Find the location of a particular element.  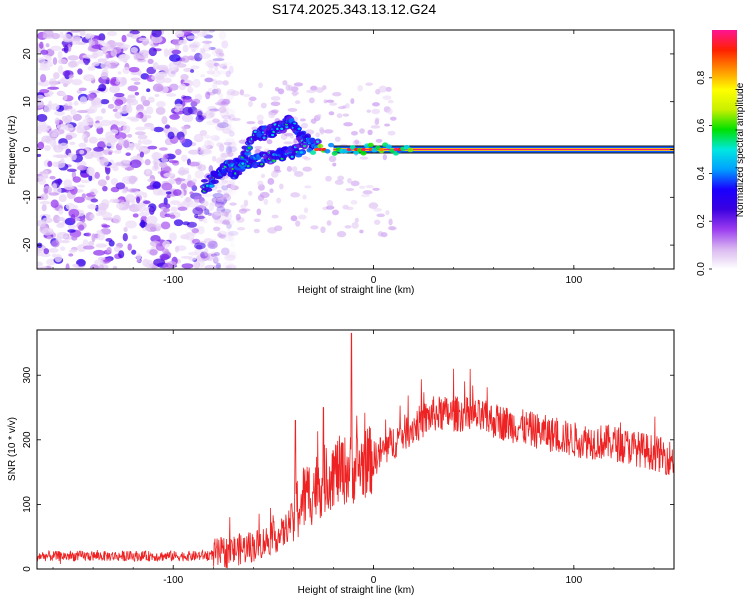

snr-ytick-label: 0 is located at coordinates (27, 569).